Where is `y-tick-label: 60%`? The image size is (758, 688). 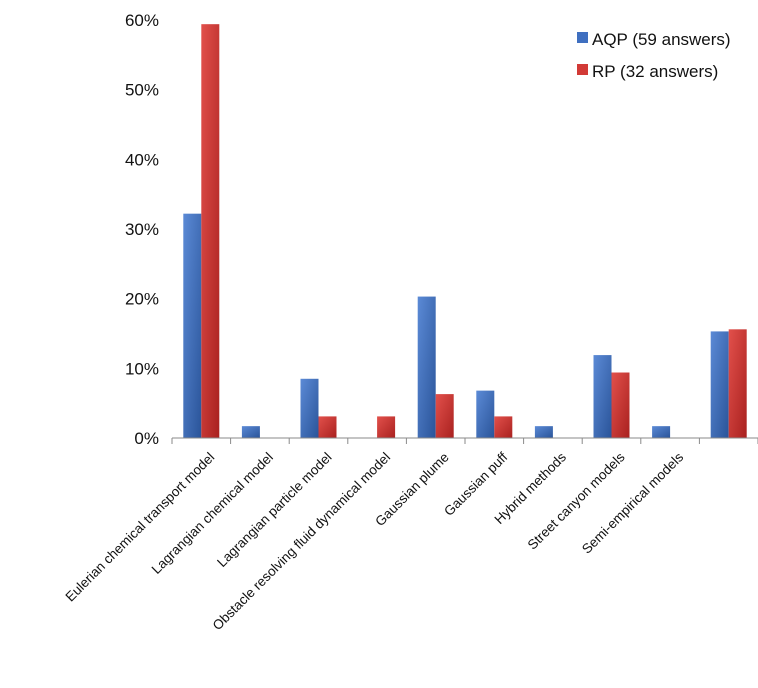
y-tick-label: 60% is located at coordinates (142, 20).